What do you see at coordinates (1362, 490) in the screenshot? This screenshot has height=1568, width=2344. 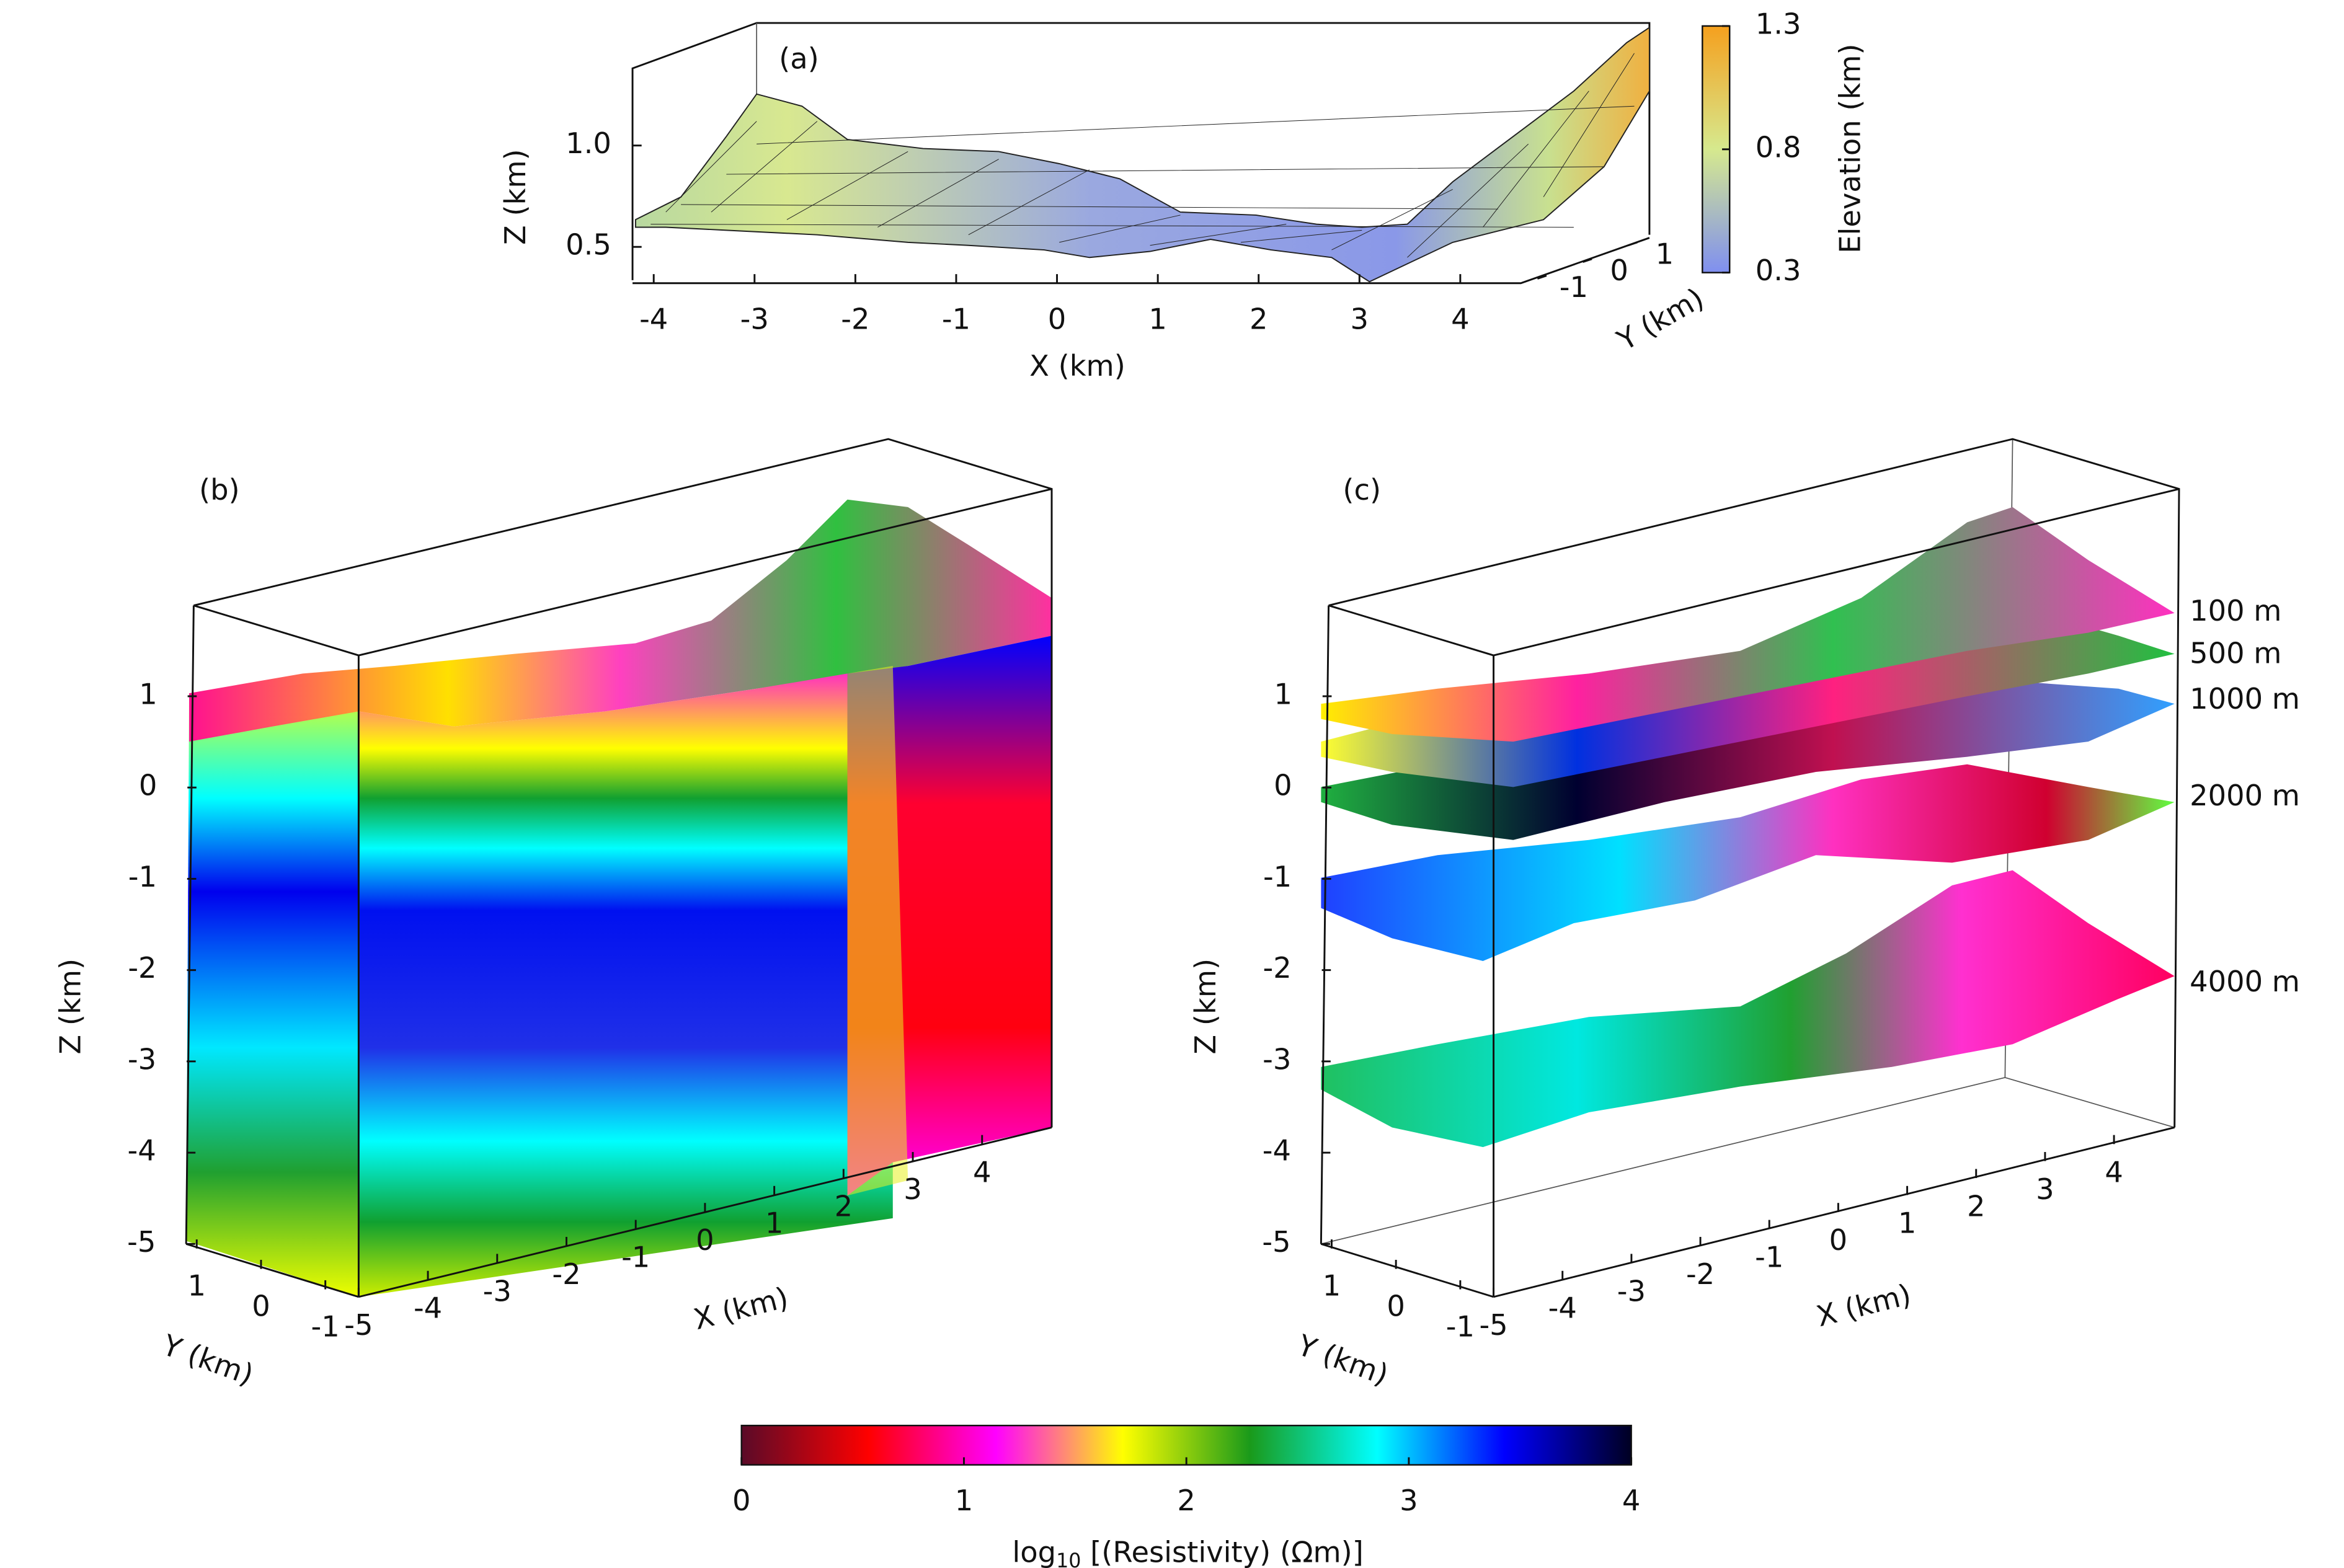 I see `panel-label: (c)` at bounding box center [1362, 490].